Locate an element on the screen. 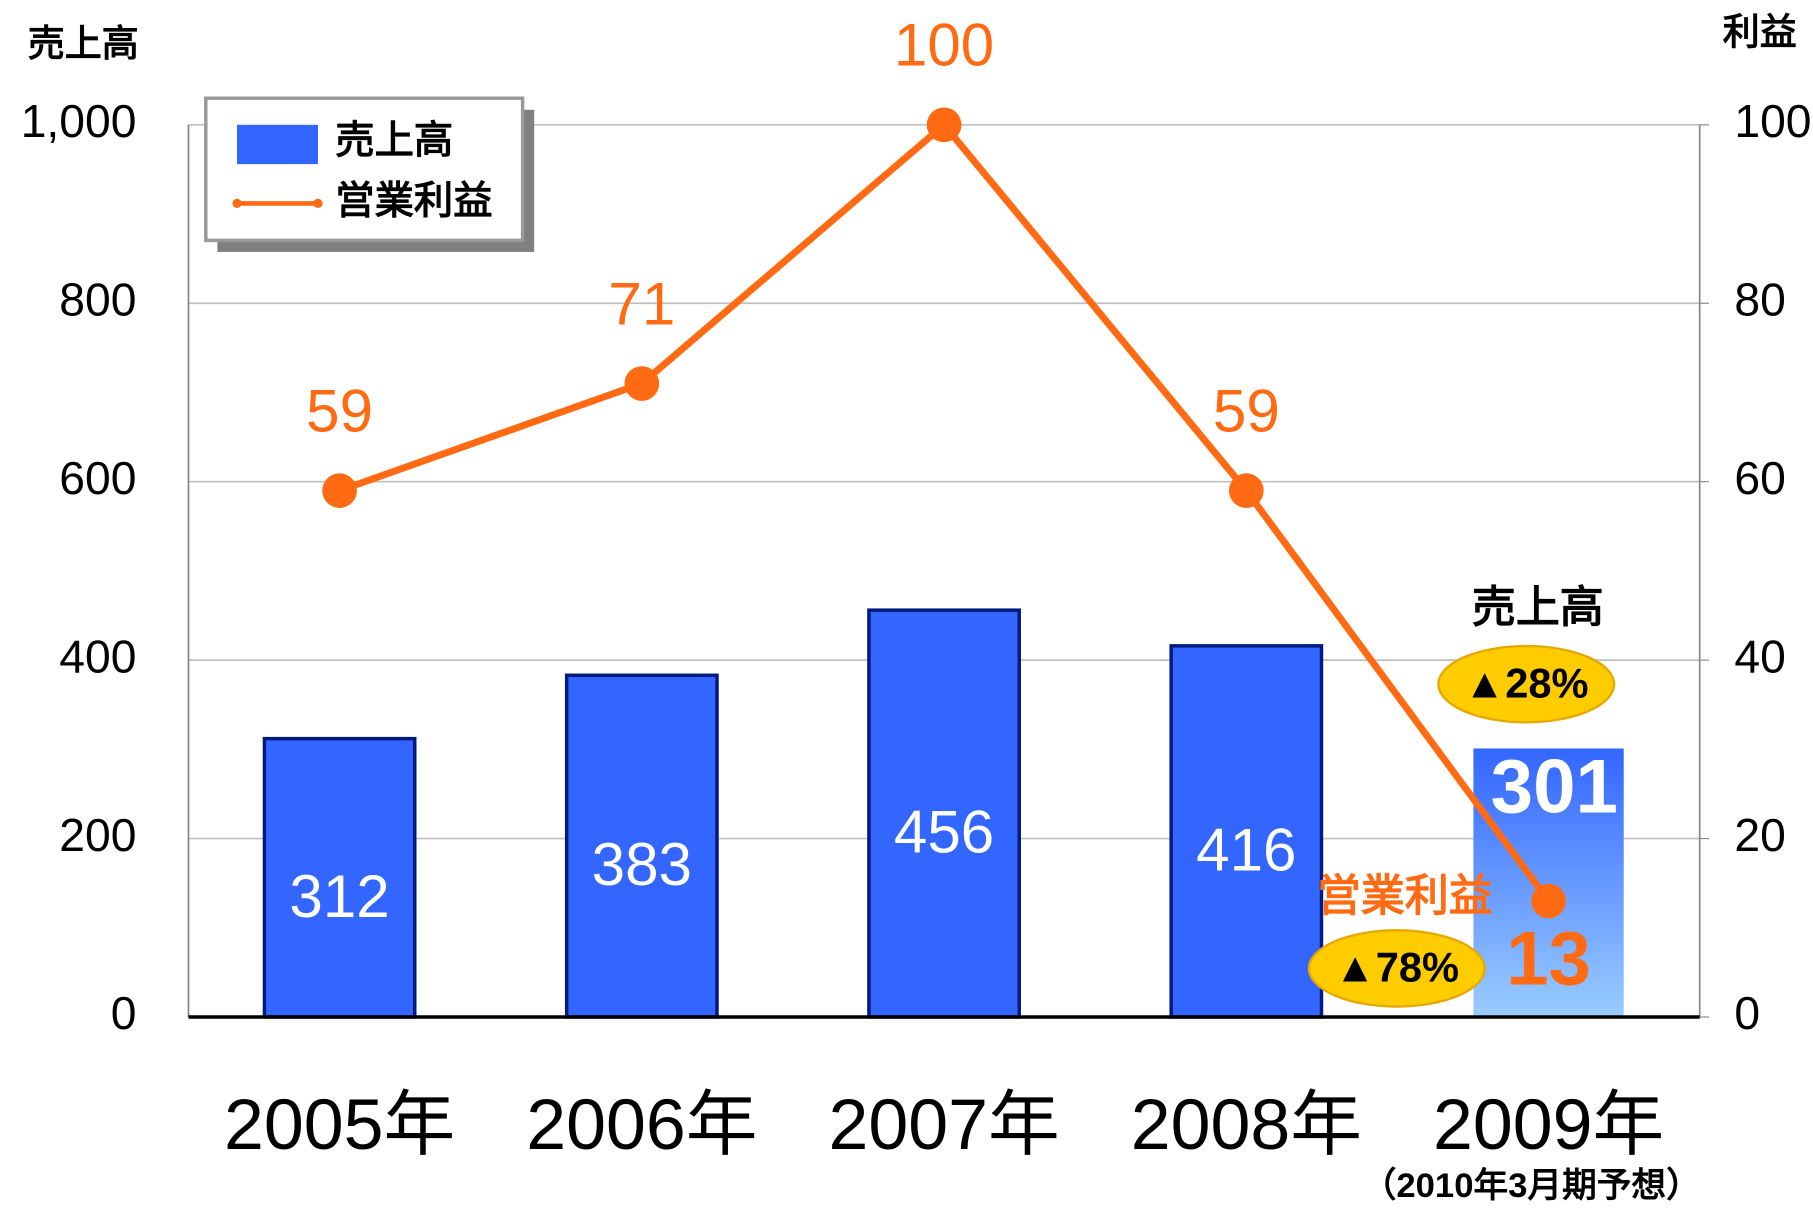 The width and height of the screenshot is (1813, 1210). annotation-title: 営業利益 is located at coordinates (1405, 896).